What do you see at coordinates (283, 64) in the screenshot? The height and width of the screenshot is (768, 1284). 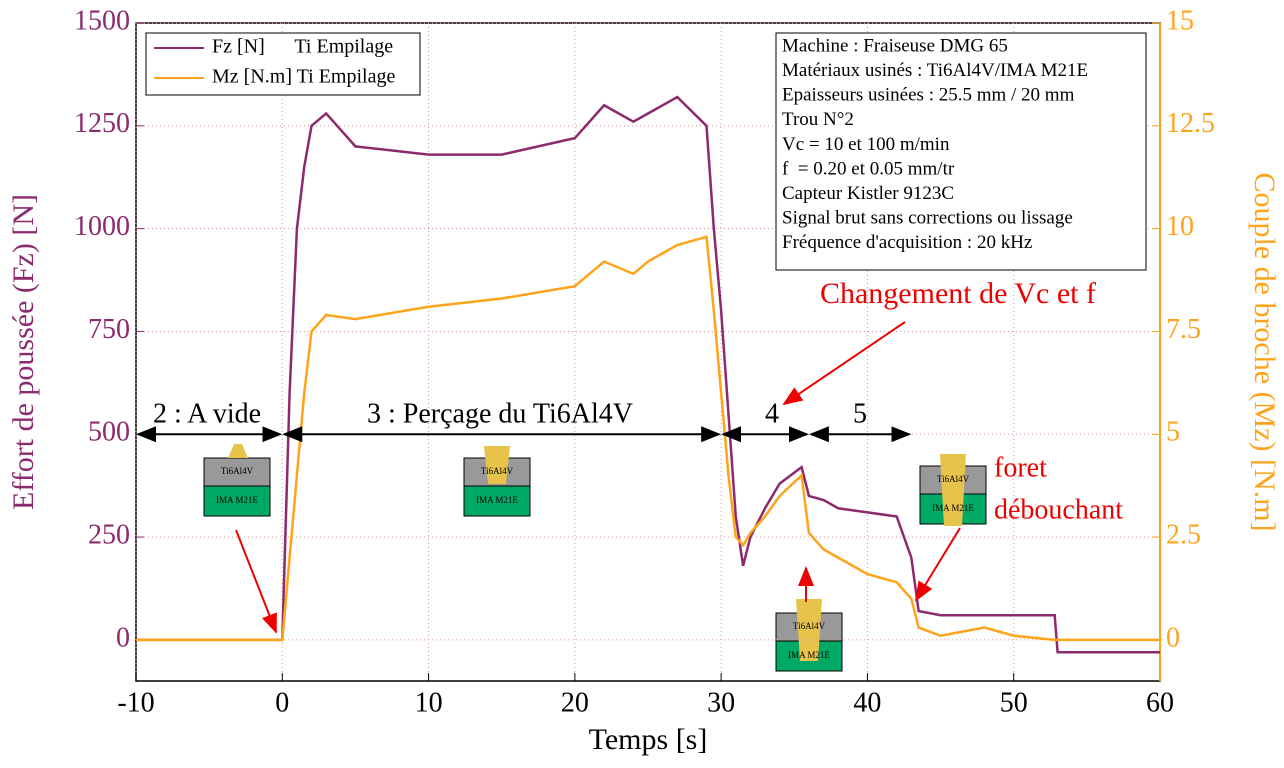 I see `legend-box` at bounding box center [283, 64].